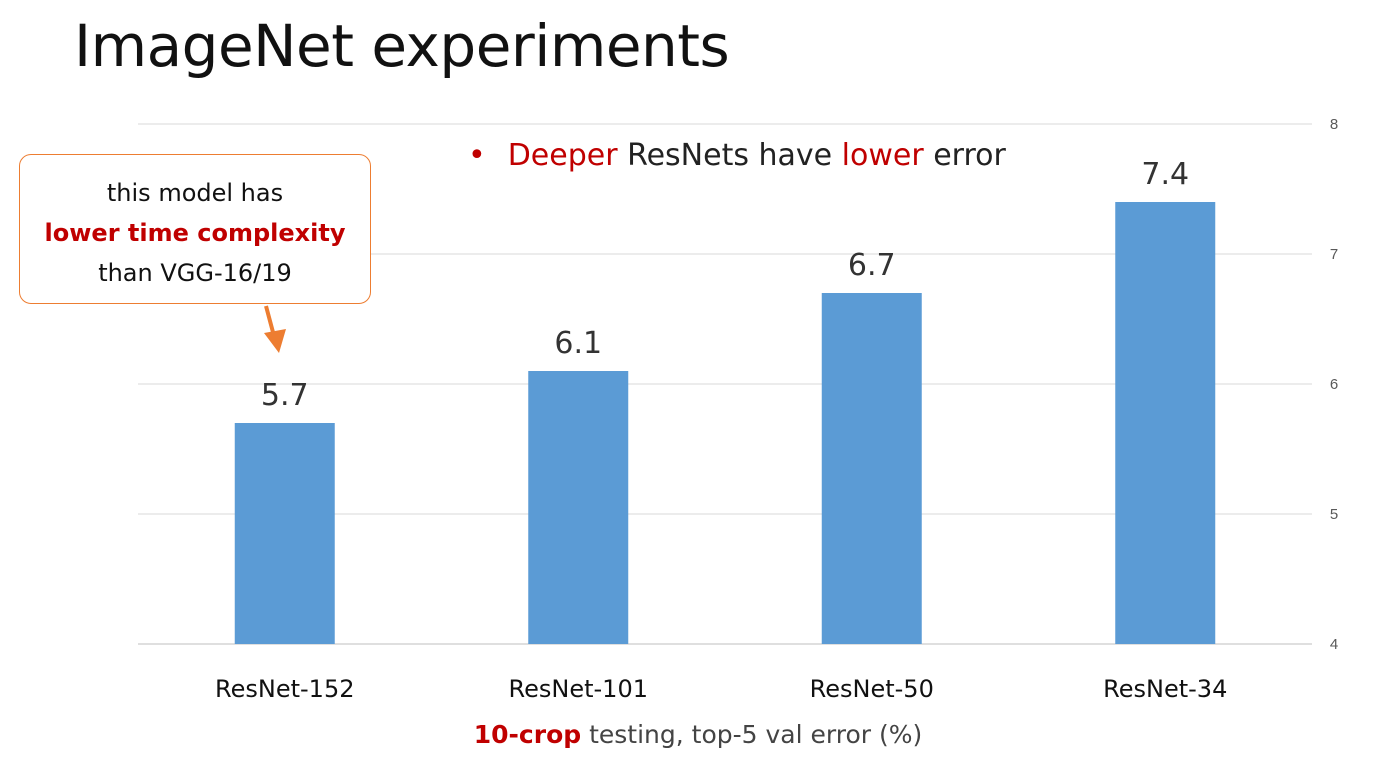 This screenshot has width=1396, height=761. Describe the element at coordinates (872, 265) in the screenshot. I see `bar-value-label: 6.7` at that location.